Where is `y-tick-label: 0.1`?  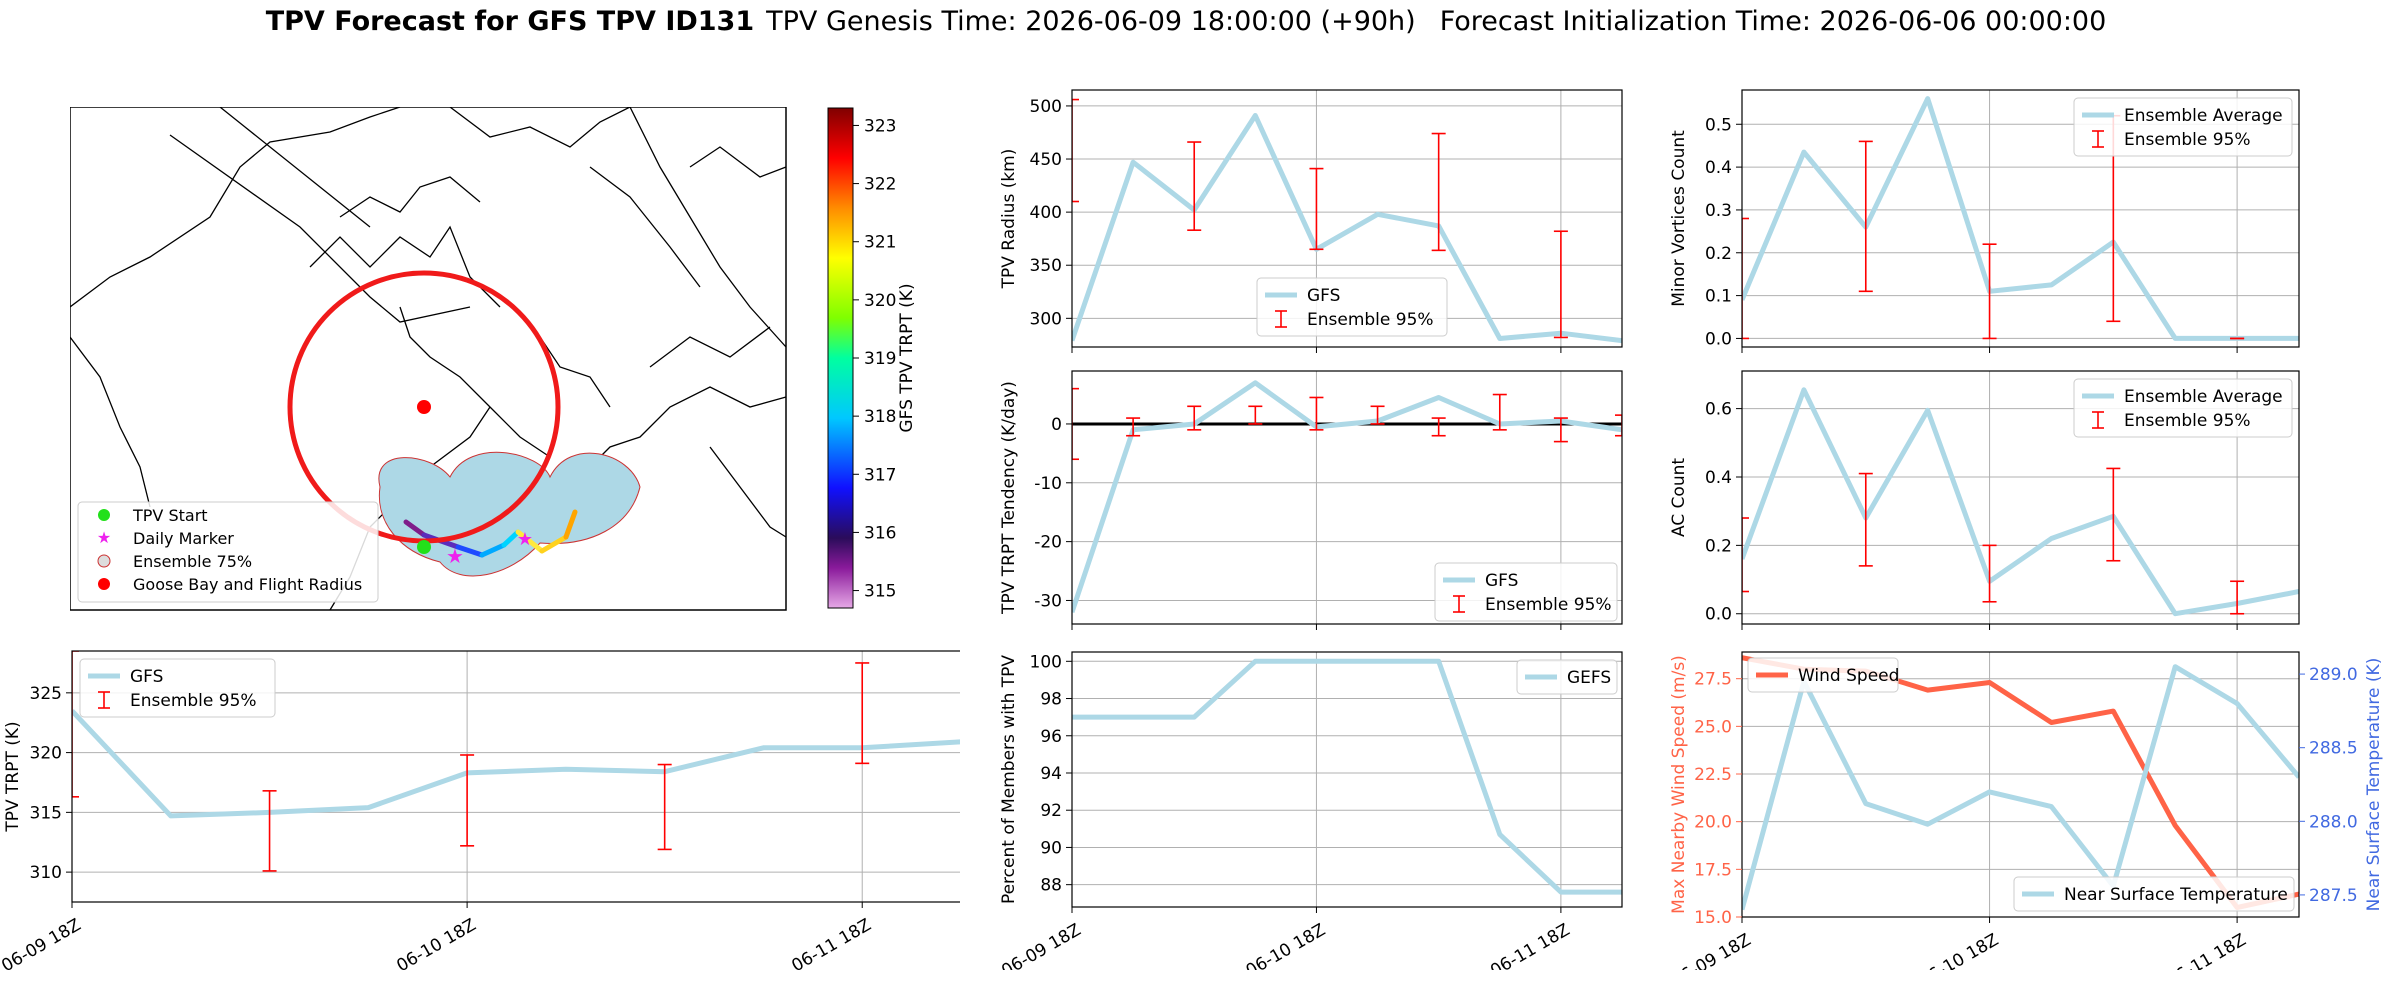 y-tick-label: 0.1 is located at coordinates (1718, 297).